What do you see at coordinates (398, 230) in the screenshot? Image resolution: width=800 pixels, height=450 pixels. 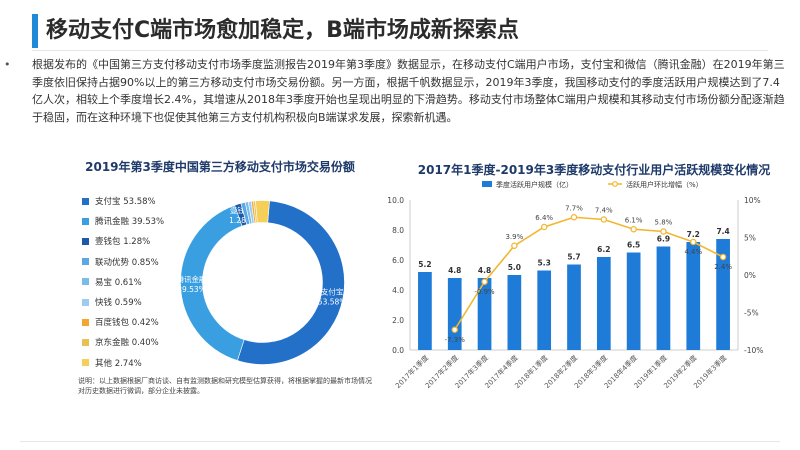 I see `left-tick-label: 8.0` at bounding box center [398, 230].